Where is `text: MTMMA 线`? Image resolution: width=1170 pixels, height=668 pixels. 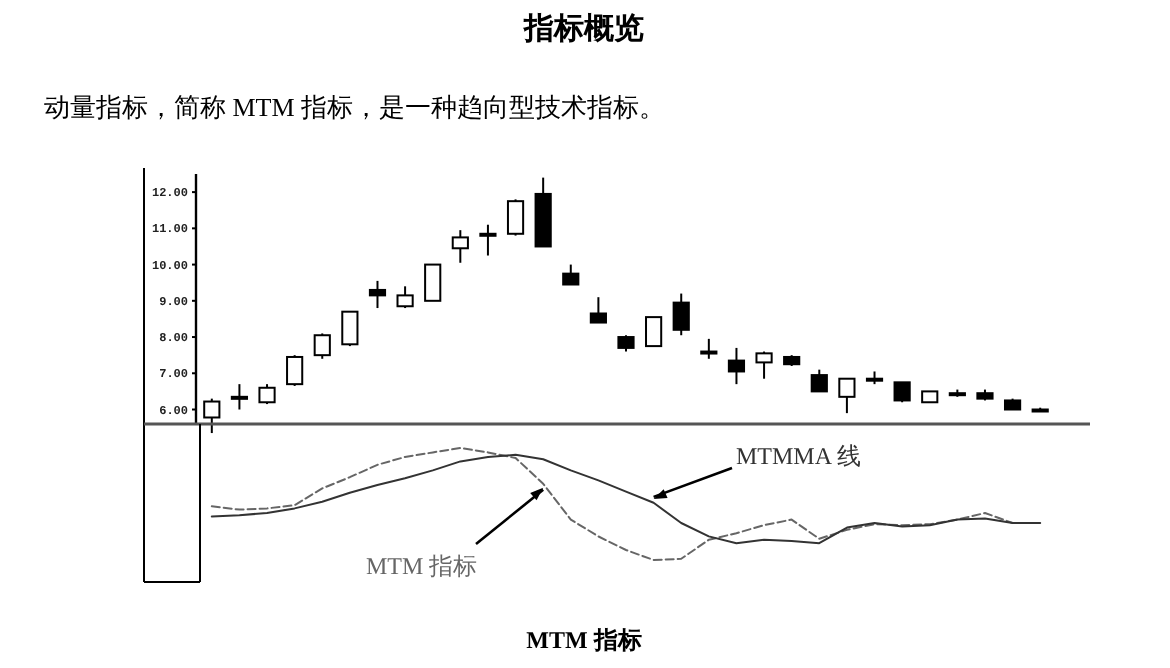 text: MTMMA 线 is located at coordinates (798, 456).